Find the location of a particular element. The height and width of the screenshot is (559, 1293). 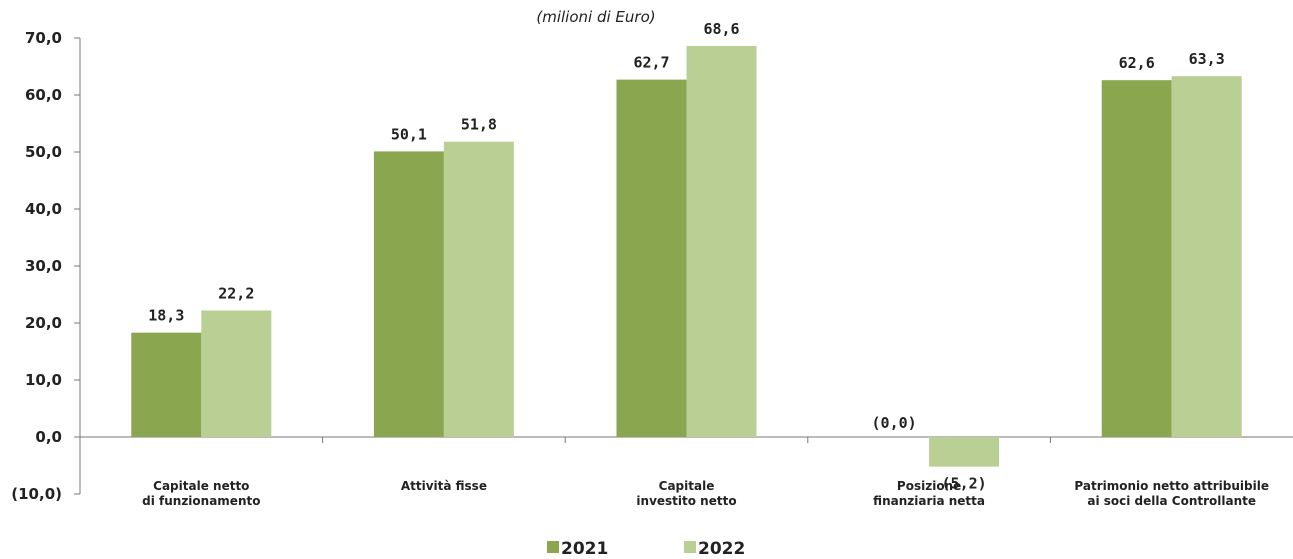

data-label: 62,6 is located at coordinates (1137, 63).